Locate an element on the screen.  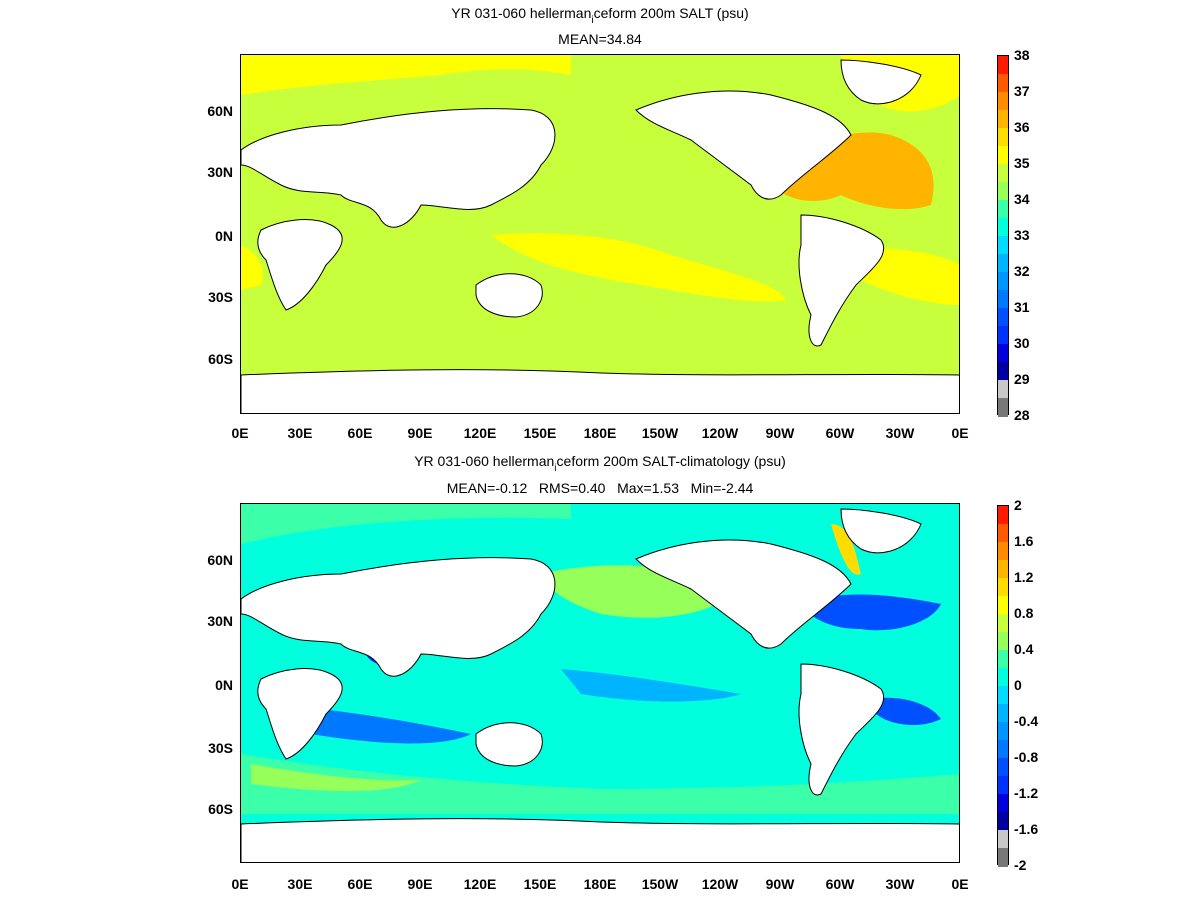
lon-label: 30E is located at coordinates (300, 433).